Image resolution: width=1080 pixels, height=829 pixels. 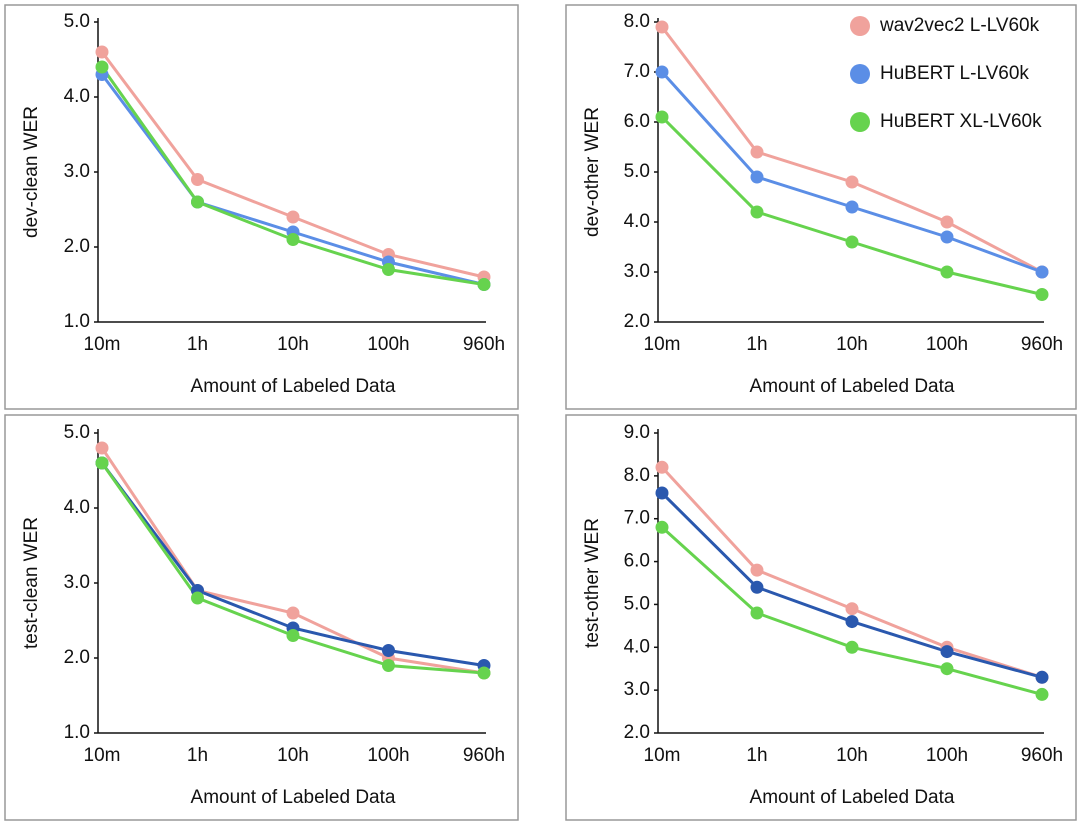 What do you see at coordinates (637, 432) in the screenshot?
I see `y-tick-label: 9.0` at bounding box center [637, 432].